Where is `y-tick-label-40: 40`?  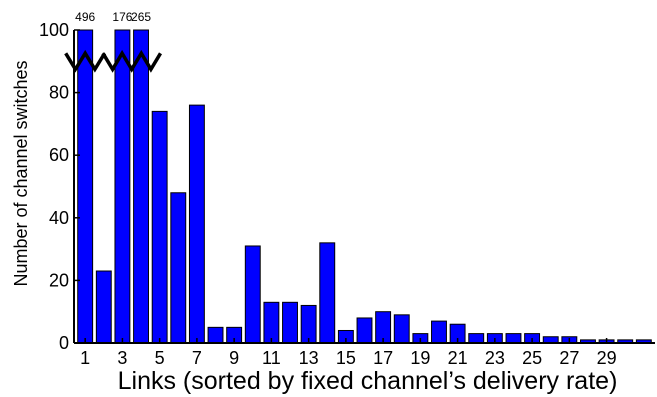
y-tick-label-40: 40 is located at coordinates (59, 218).